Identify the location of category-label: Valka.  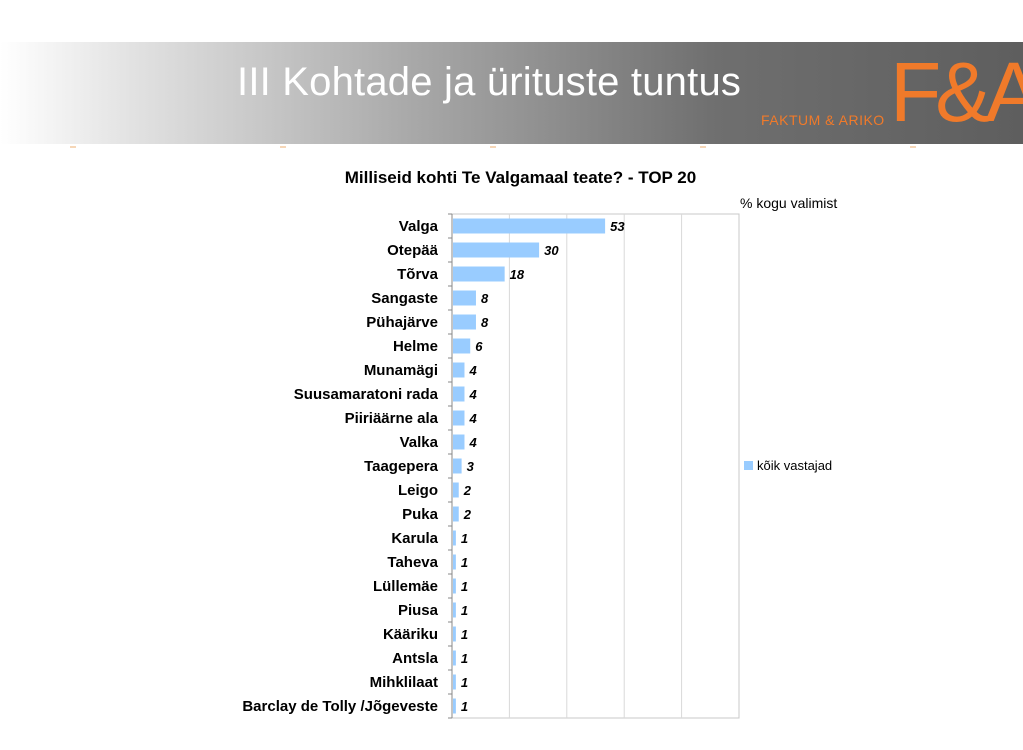
(419, 442).